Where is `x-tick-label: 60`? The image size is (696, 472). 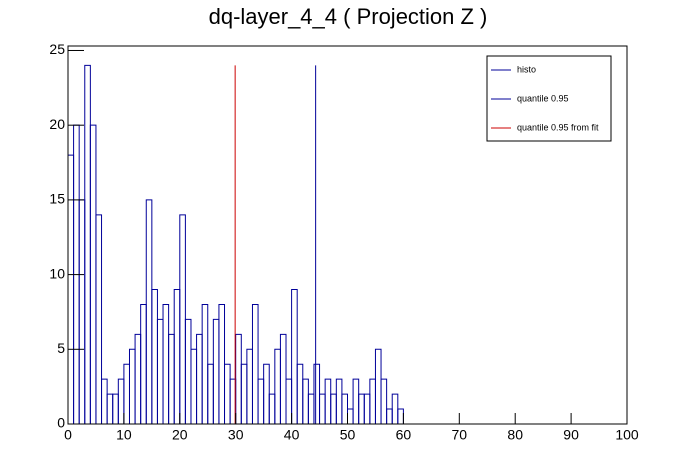 x-tick-label: 60 is located at coordinates (404, 435).